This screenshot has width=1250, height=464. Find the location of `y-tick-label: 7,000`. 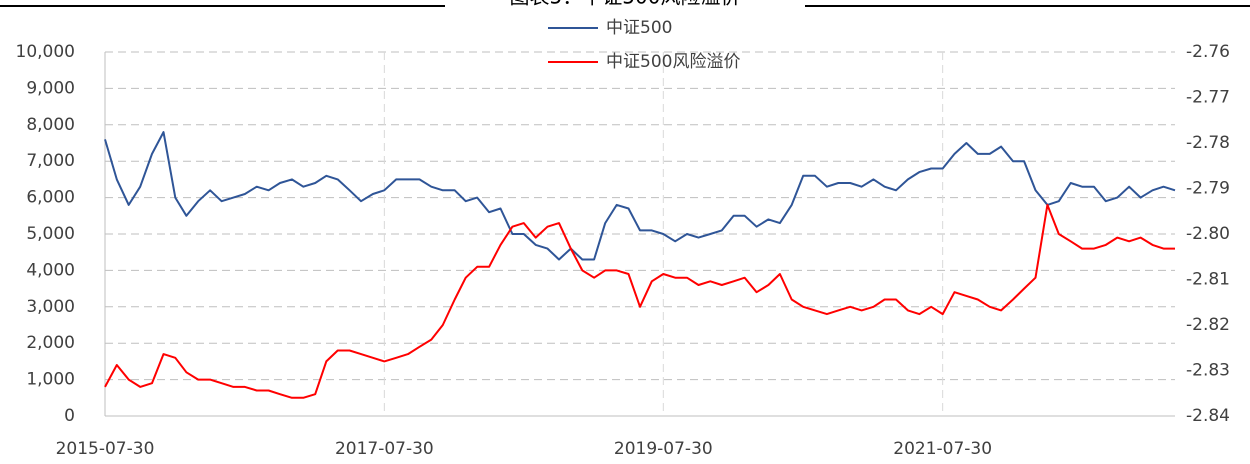

y-tick-label: 7,000 is located at coordinates (50, 161).